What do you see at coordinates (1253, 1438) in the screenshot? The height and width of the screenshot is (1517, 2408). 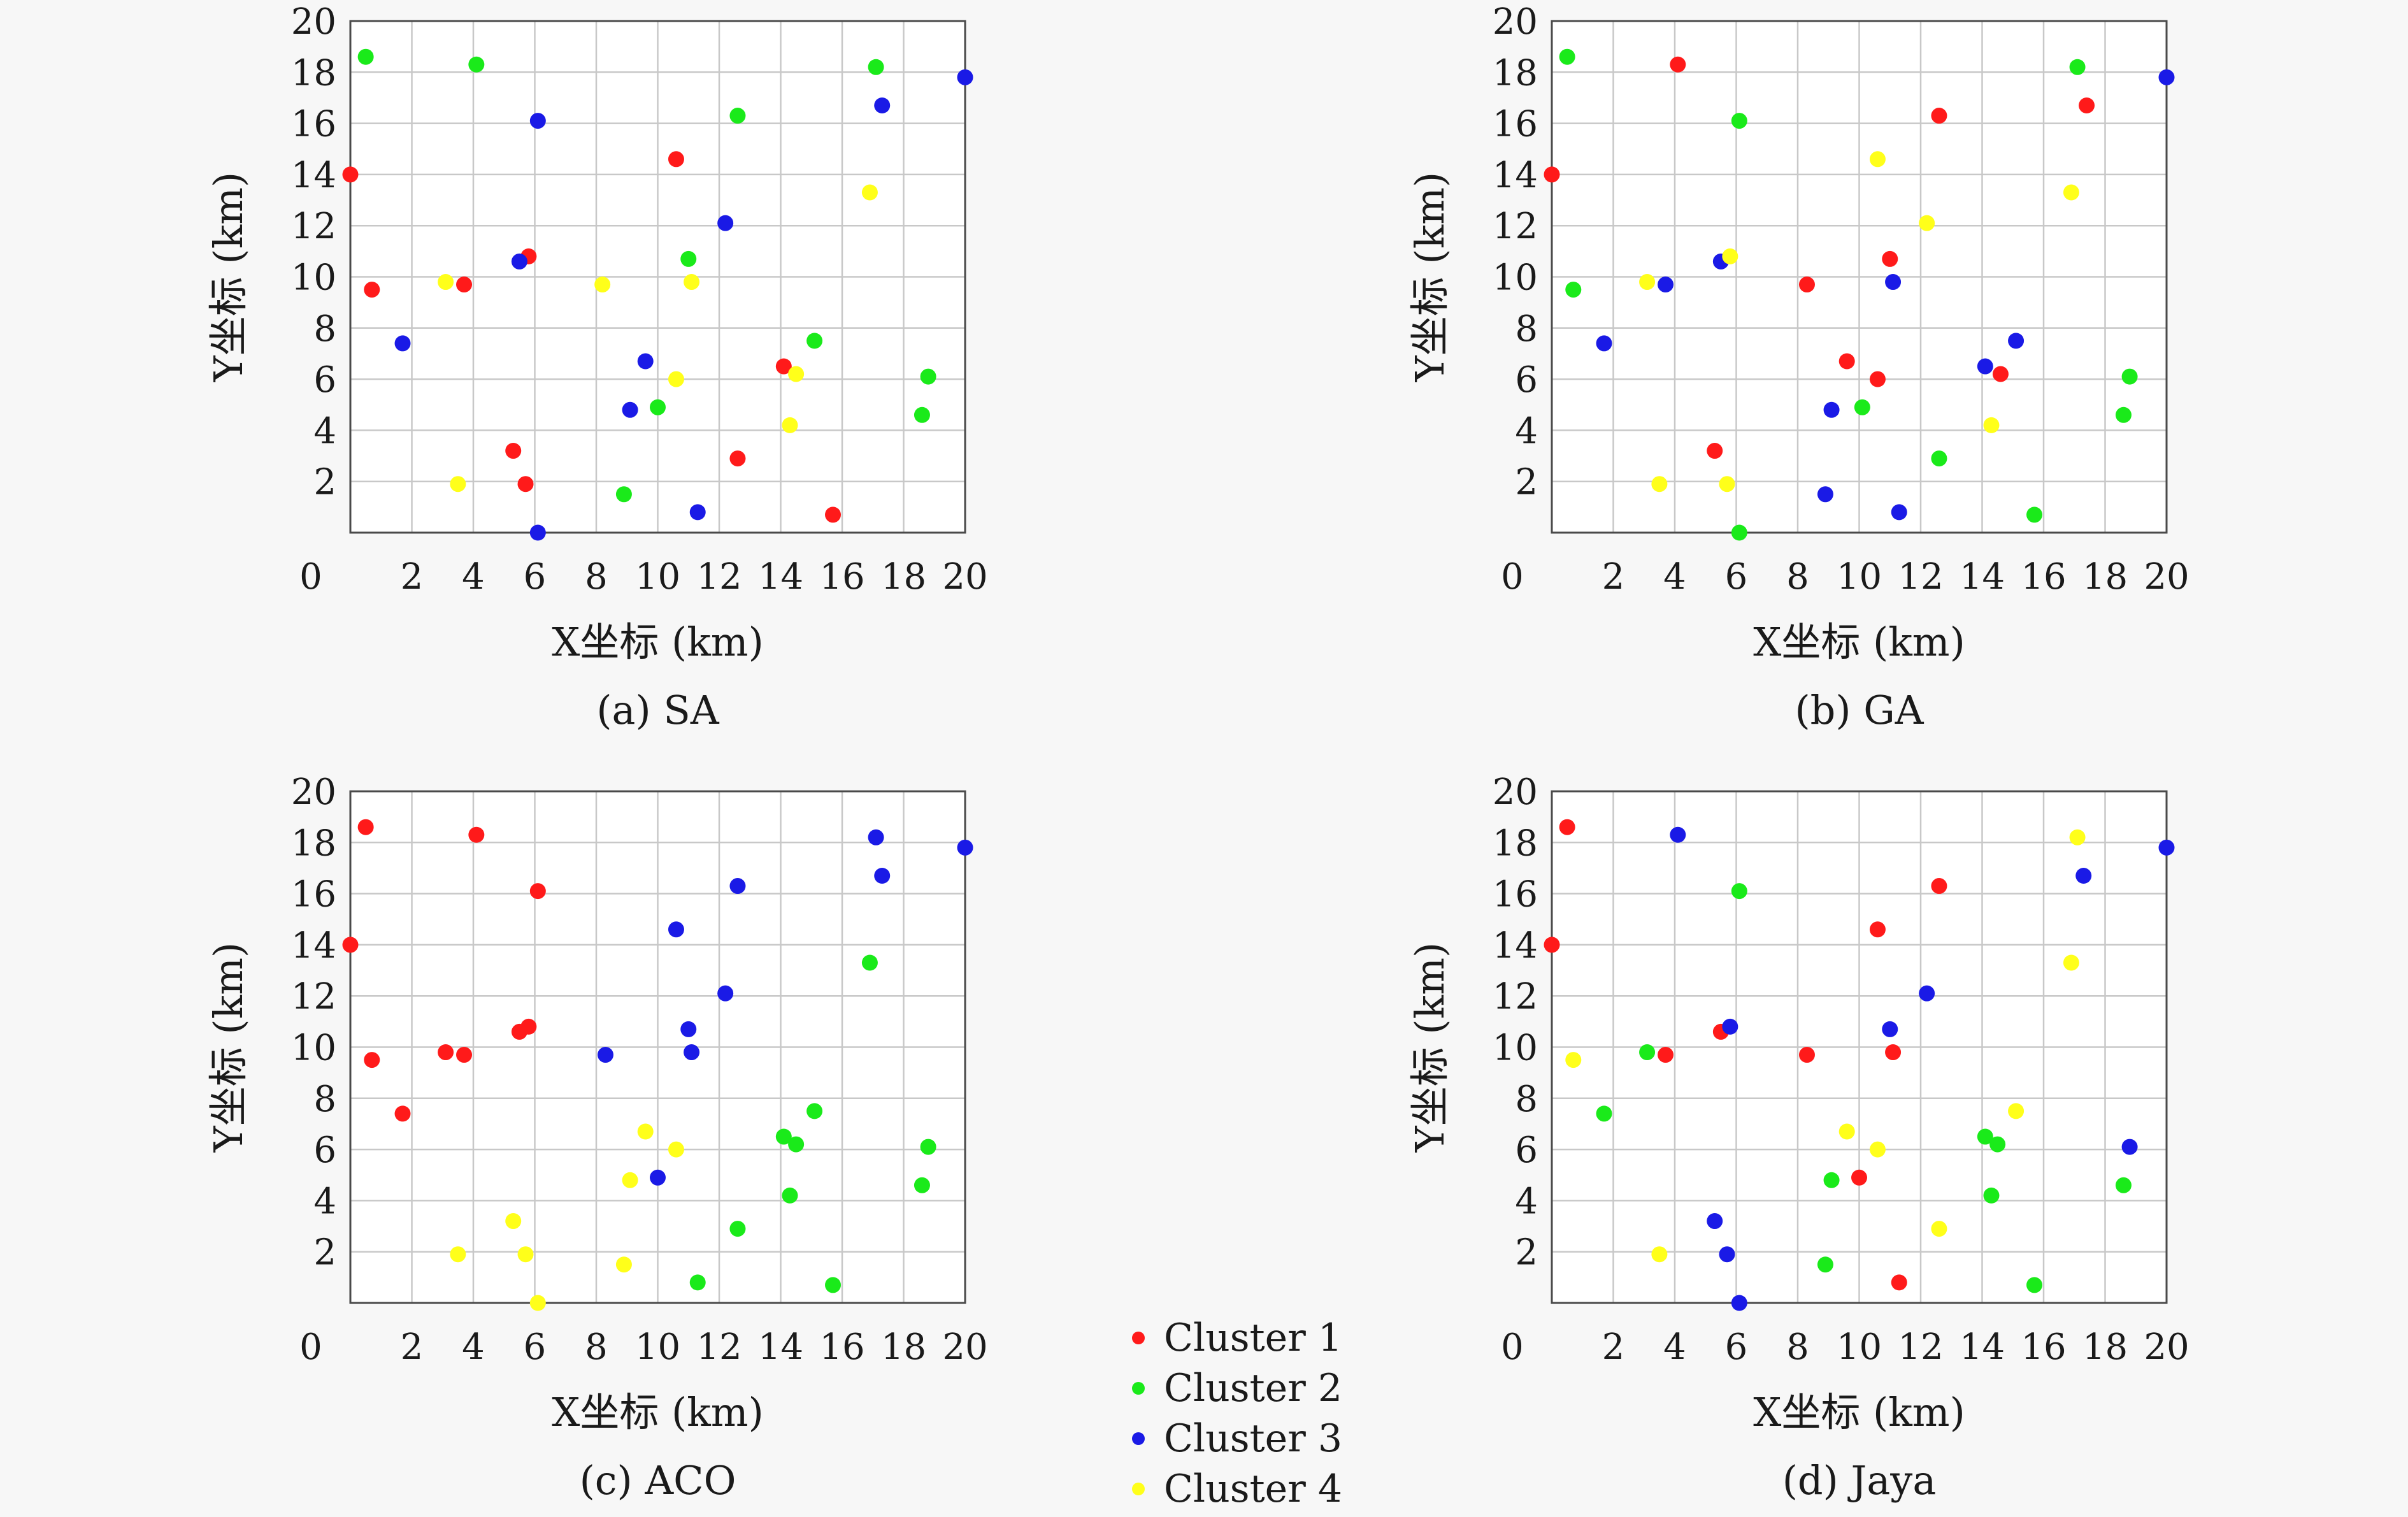 I see `legend-label: Cluster 3` at bounding box center [1253, 1438].